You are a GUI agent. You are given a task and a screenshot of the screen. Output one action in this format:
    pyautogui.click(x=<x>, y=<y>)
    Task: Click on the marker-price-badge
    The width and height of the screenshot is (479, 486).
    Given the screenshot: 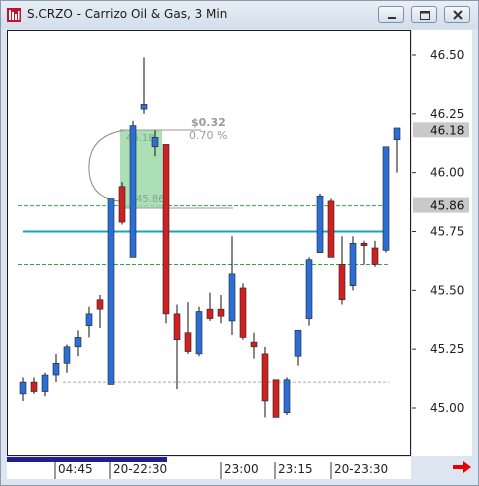 What is the action you would take?
    pyautogui.click(x=441, y=205)
    